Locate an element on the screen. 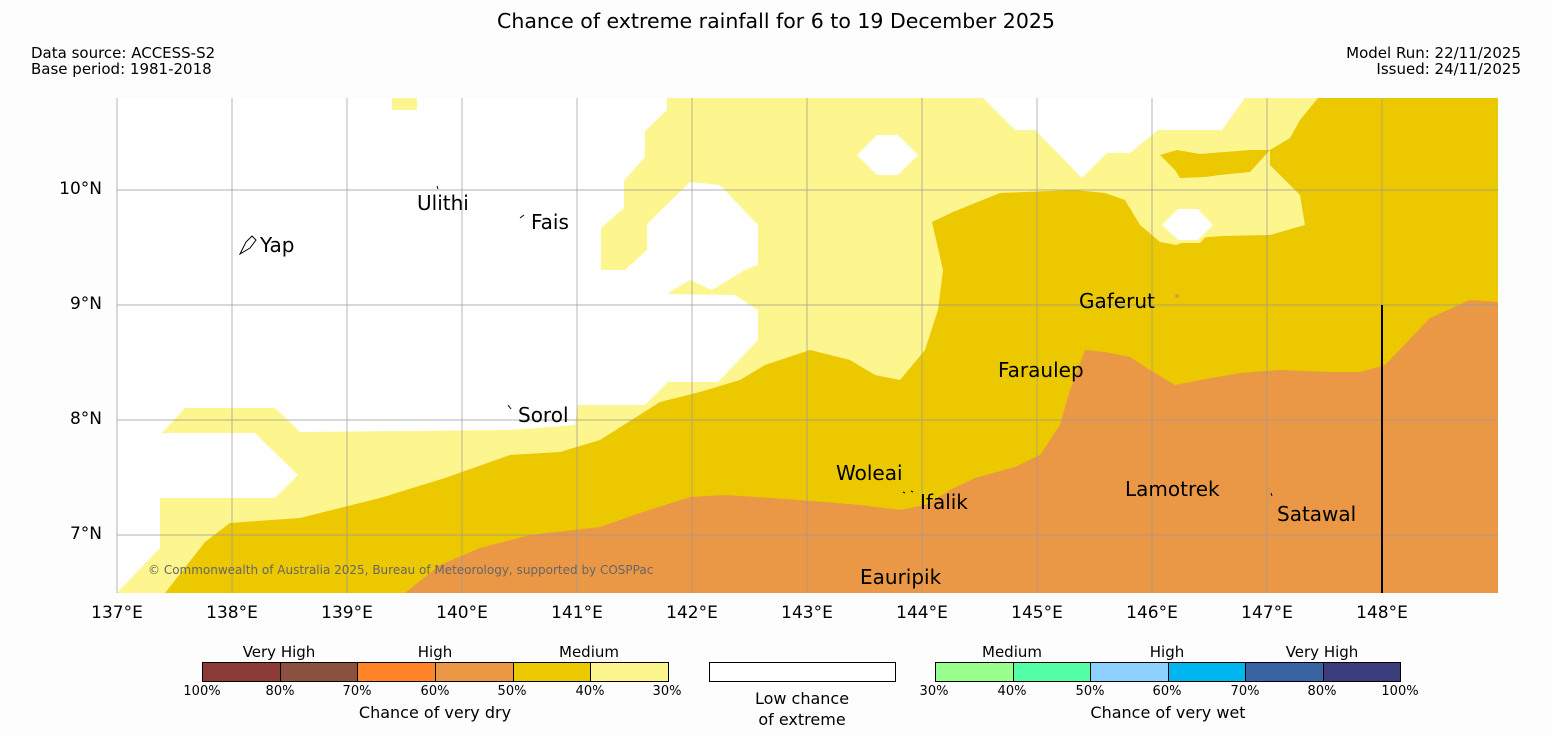 The image size is (1552, 736). lon-label-148e: 148°E is located at coordinates (1382, 613).